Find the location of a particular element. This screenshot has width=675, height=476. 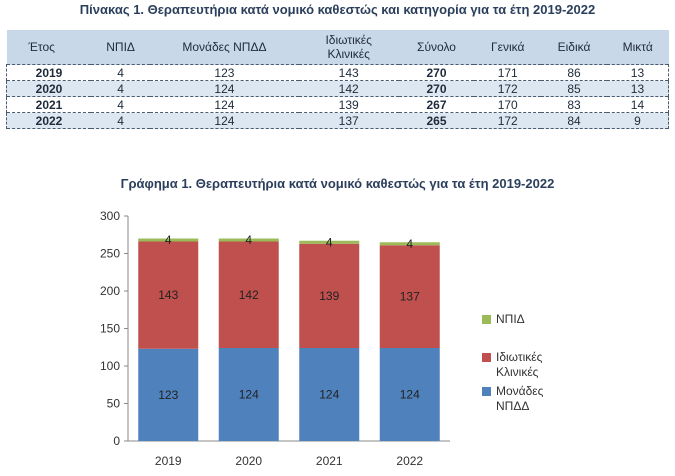

bar-data-label: 143 is located at coordinates (168, 295).